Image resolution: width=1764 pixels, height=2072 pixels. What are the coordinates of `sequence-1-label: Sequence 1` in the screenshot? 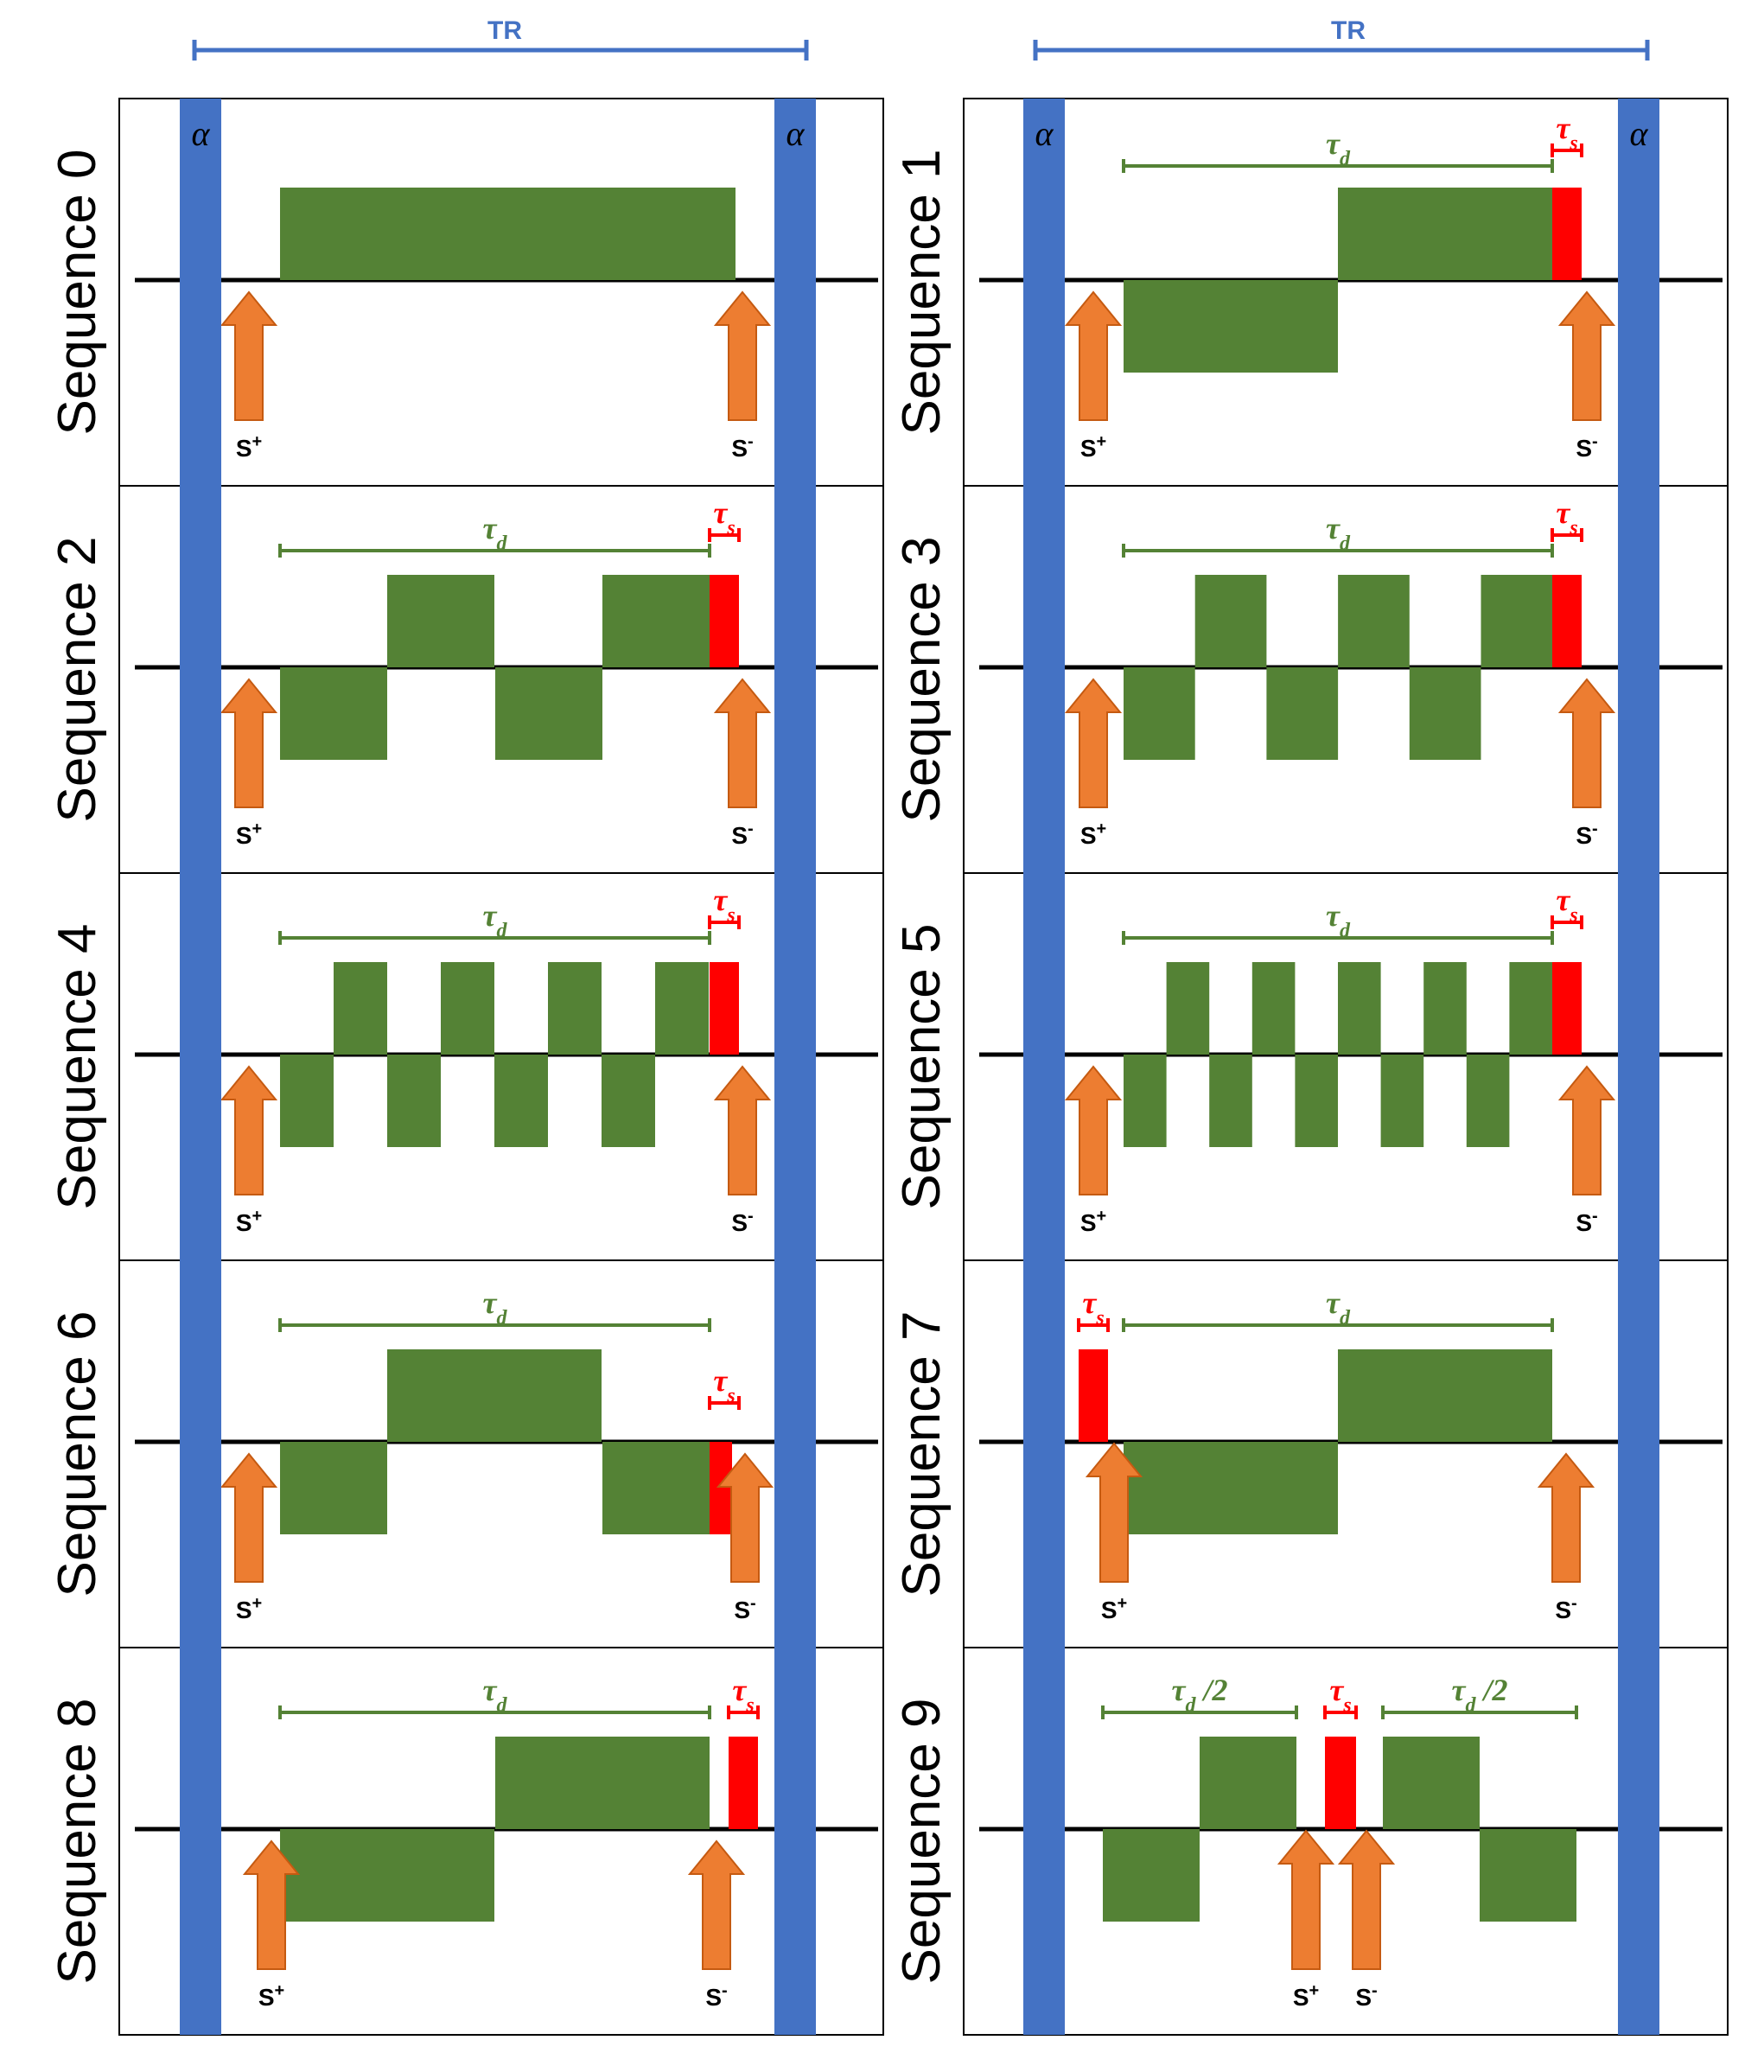 It's located at (922, 293).